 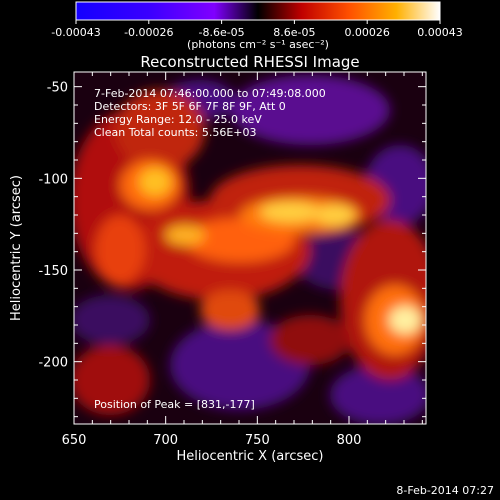 What do you see at coordinates (221, 32) in the screenshot?
I see `colorbar-tick-label: -8.6e-05` at bounding box center [221, 32].